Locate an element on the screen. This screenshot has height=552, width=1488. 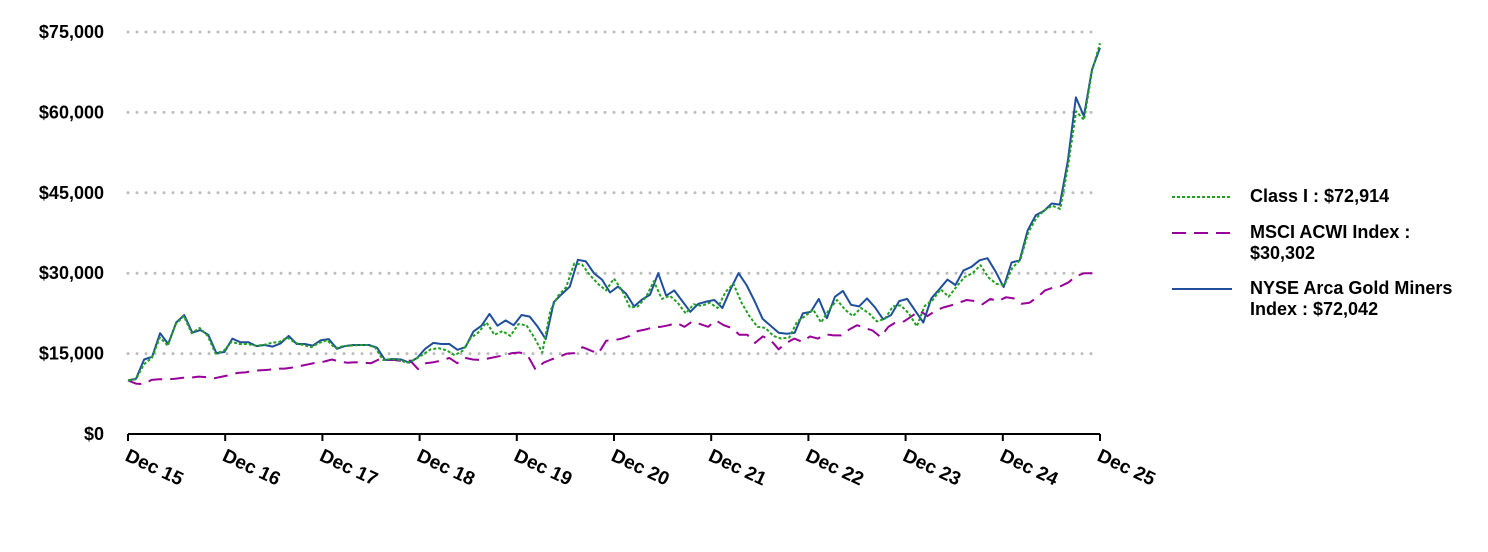
y-tick-label: $30,000 is located at coordinates (71, 273).